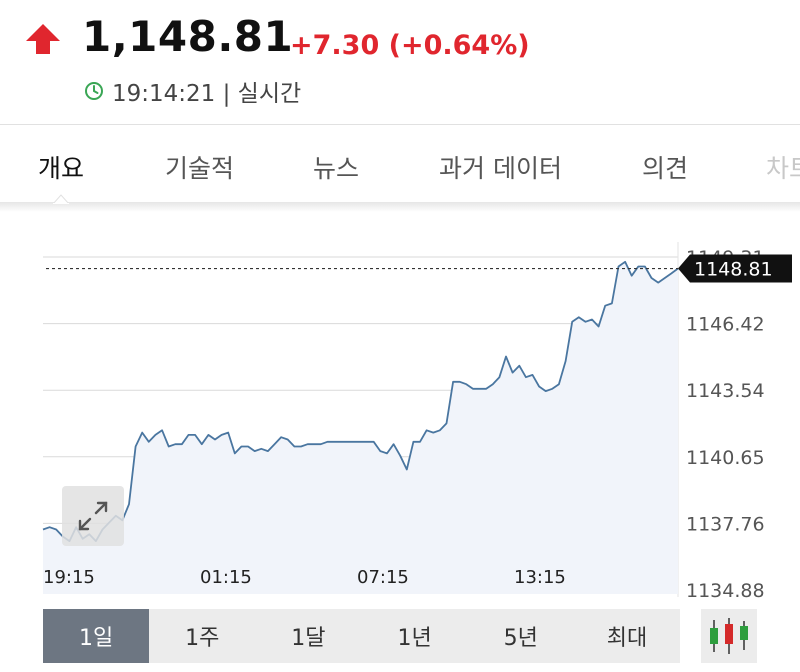 This screenshot has height=672, width=800. What do you see at coordinates (96, 636) in the screenshot?
I see `range-1d-button: 1일` at bounding box center [96, 636].